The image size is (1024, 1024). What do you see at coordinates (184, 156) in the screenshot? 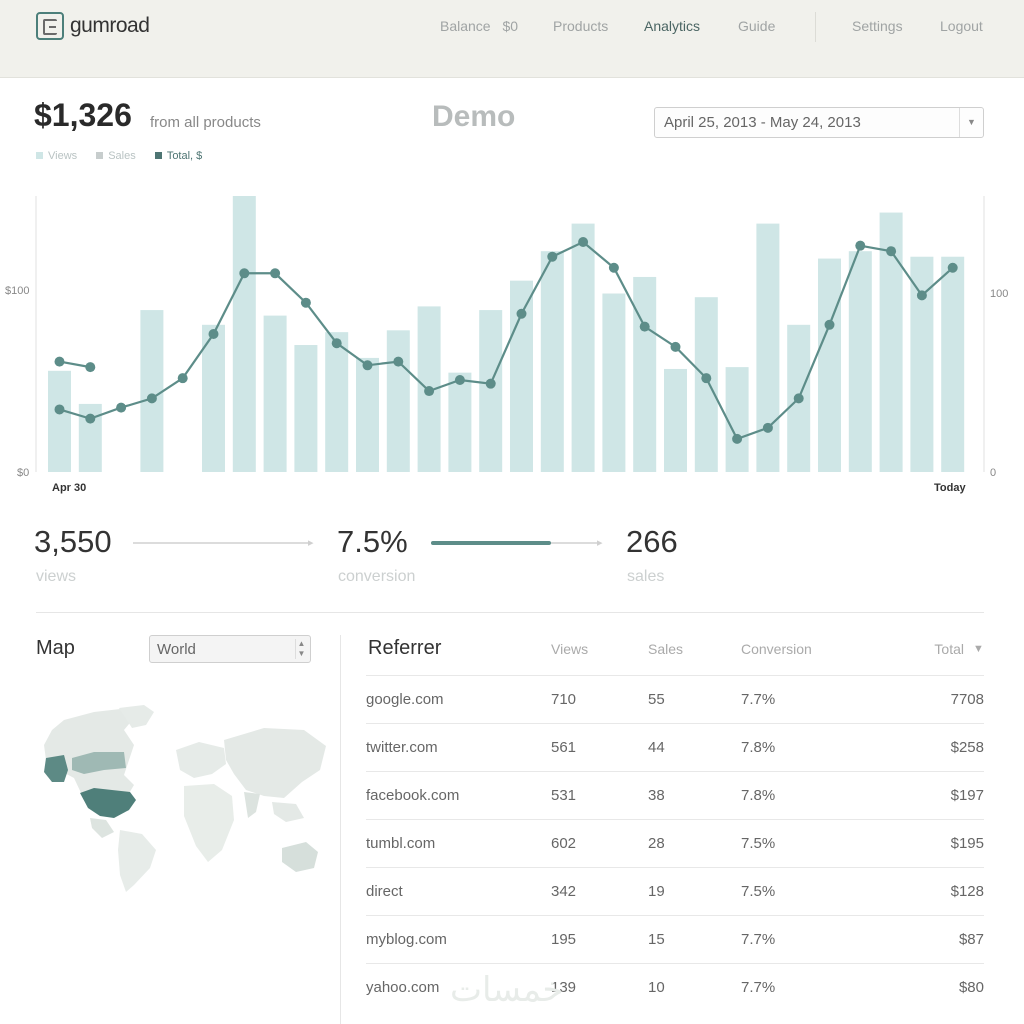
I see `legend-total-label: Total, $` at bounding box center [184, 156].